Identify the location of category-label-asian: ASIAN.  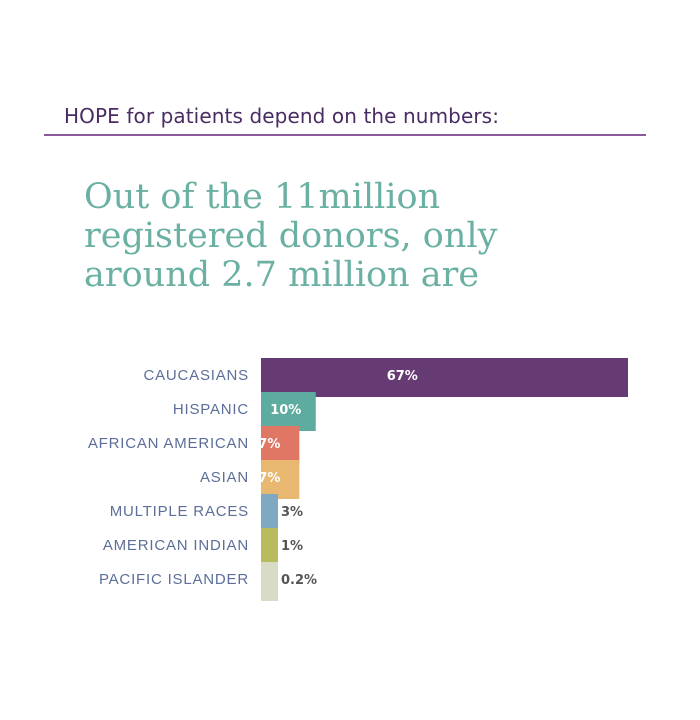
(224, 477).